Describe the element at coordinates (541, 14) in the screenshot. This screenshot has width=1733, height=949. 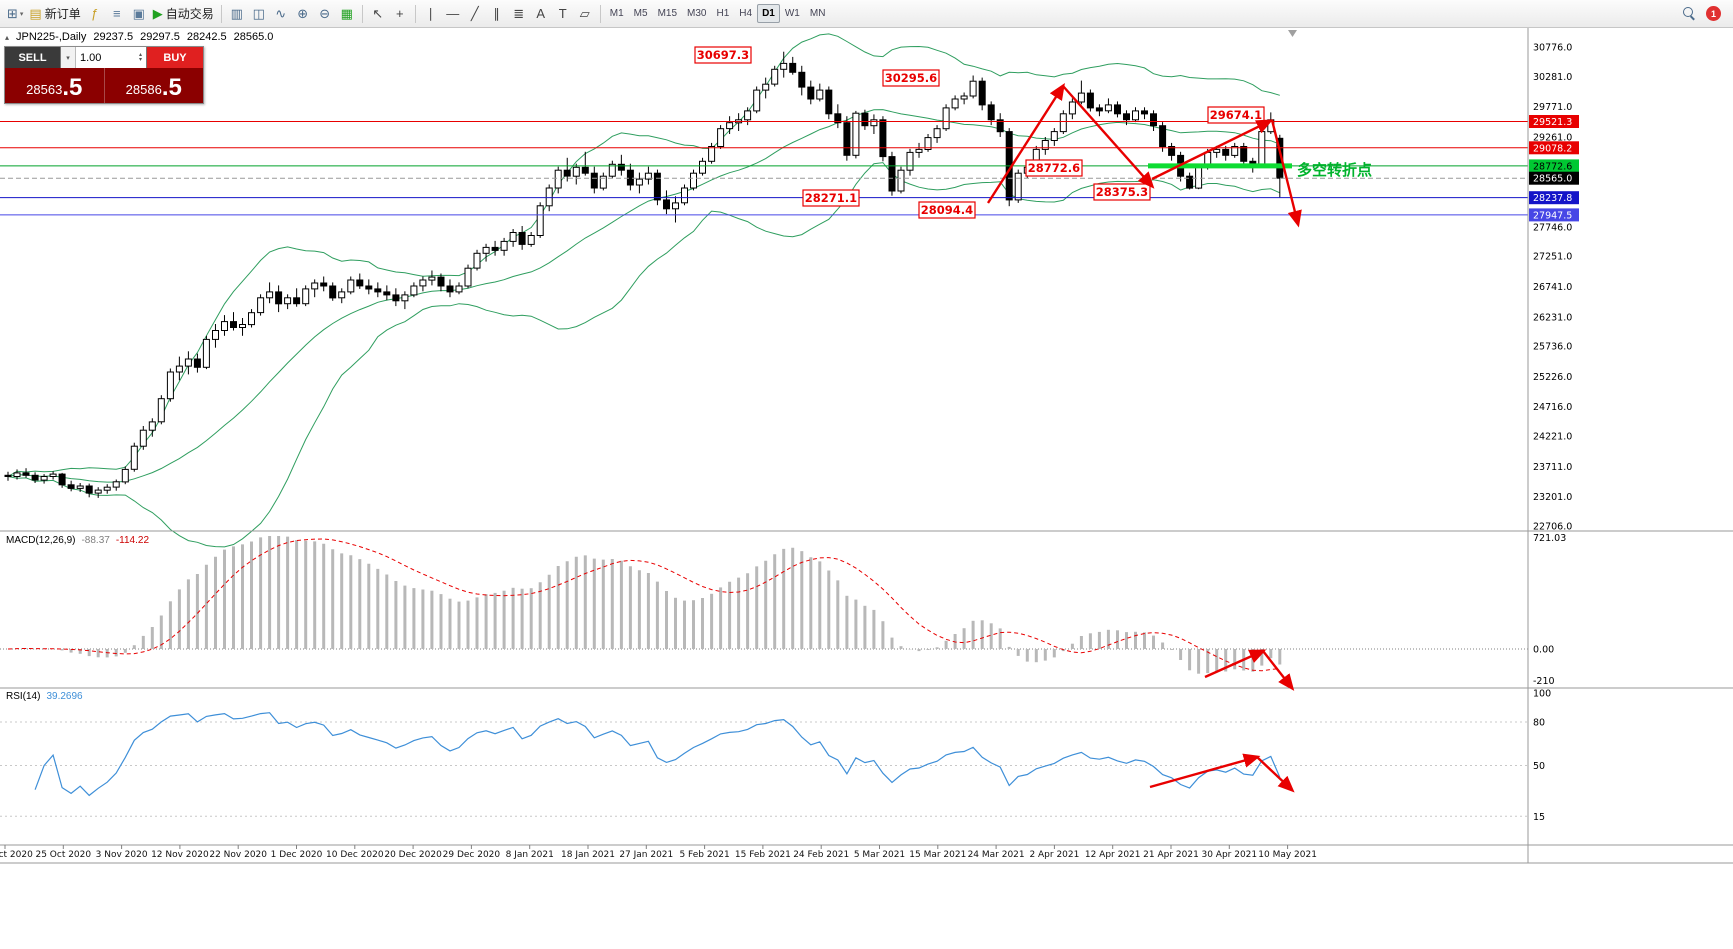
I see `text-button: A` at that location.